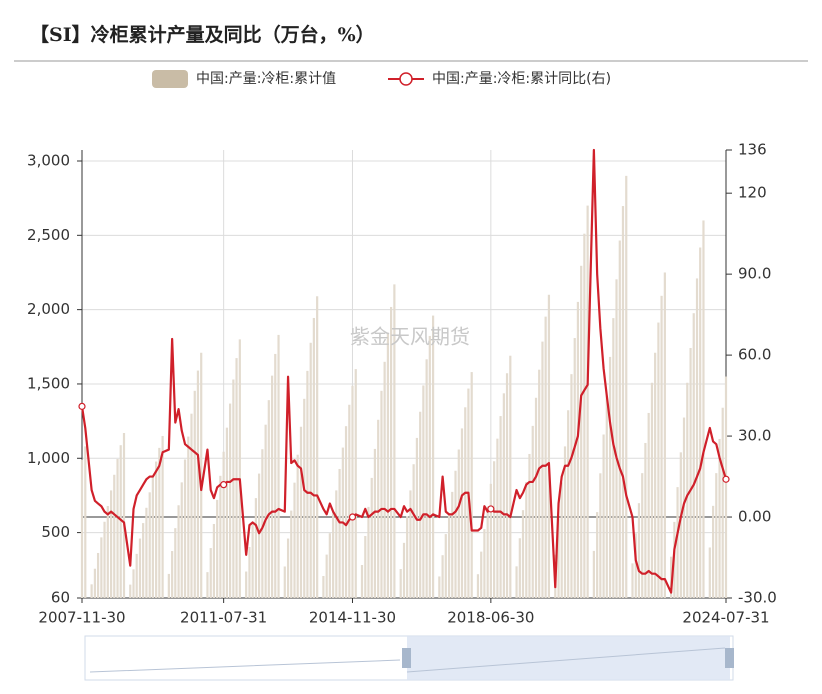 This screenshot has width=822, height=694. Describe the element at coordinates (223, 618) in the screenshot. I see `x-tick-label: 2011-07-31` at that location.